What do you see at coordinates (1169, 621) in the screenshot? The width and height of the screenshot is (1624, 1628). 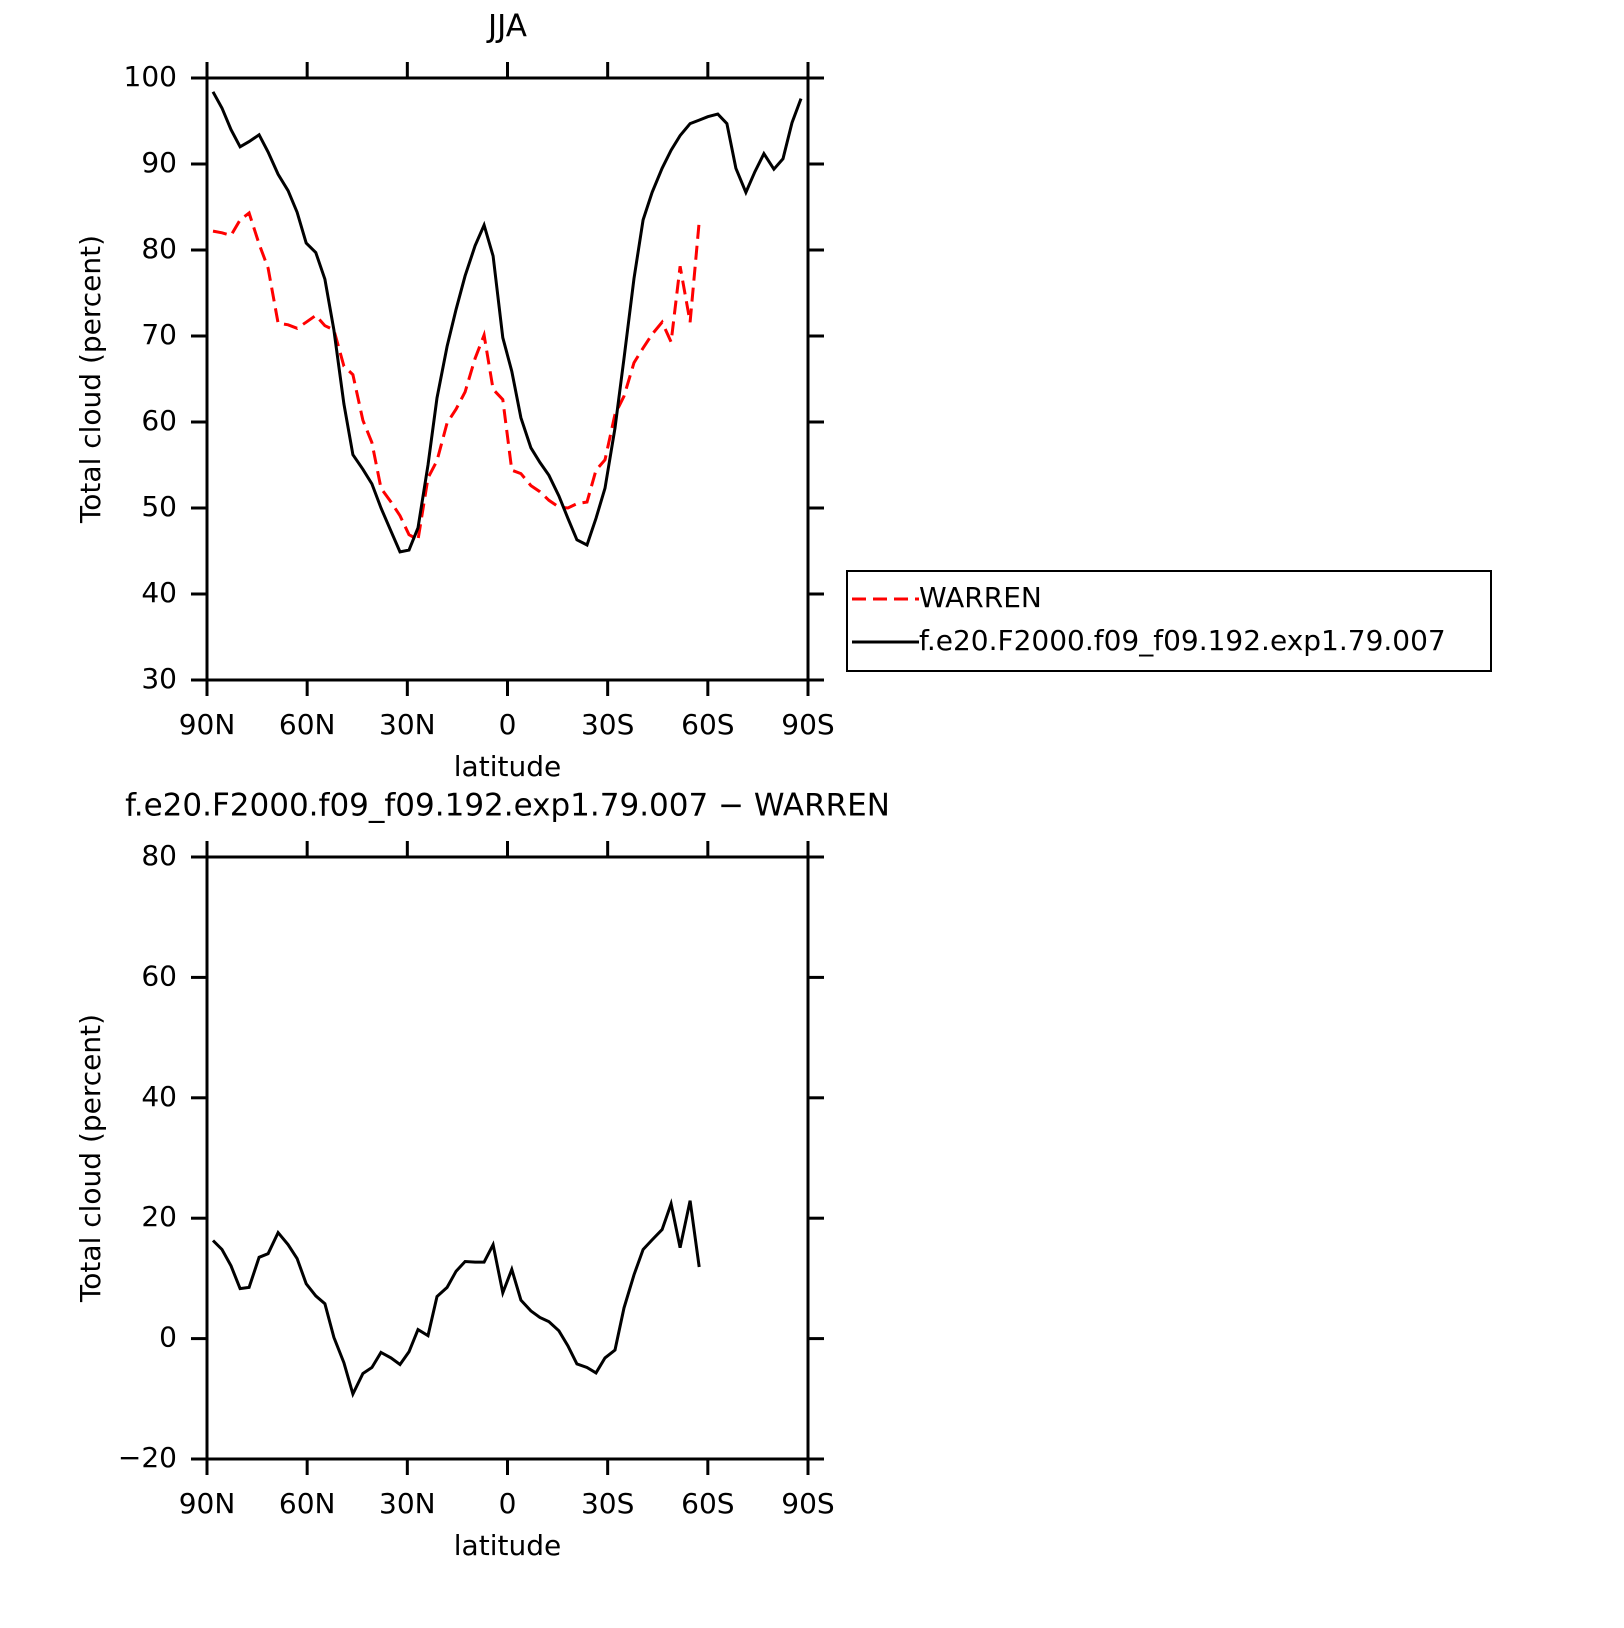 I see `legend-box` at bounding box center [1169, 621].